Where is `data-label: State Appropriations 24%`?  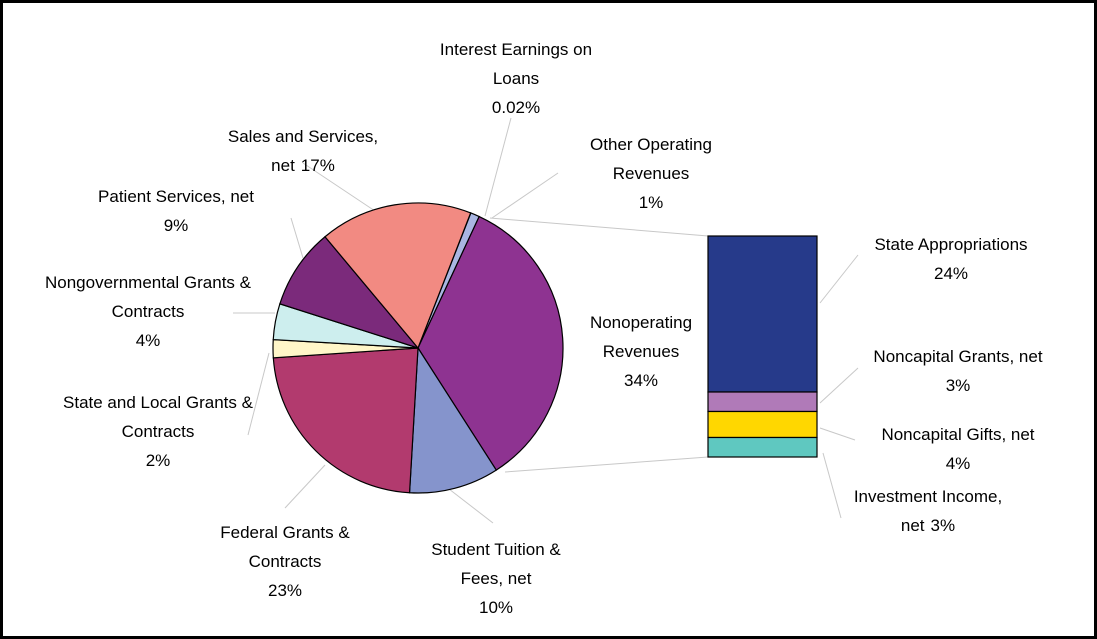 data-label: State Appropriations 24% is located at coordinates (951, 259).